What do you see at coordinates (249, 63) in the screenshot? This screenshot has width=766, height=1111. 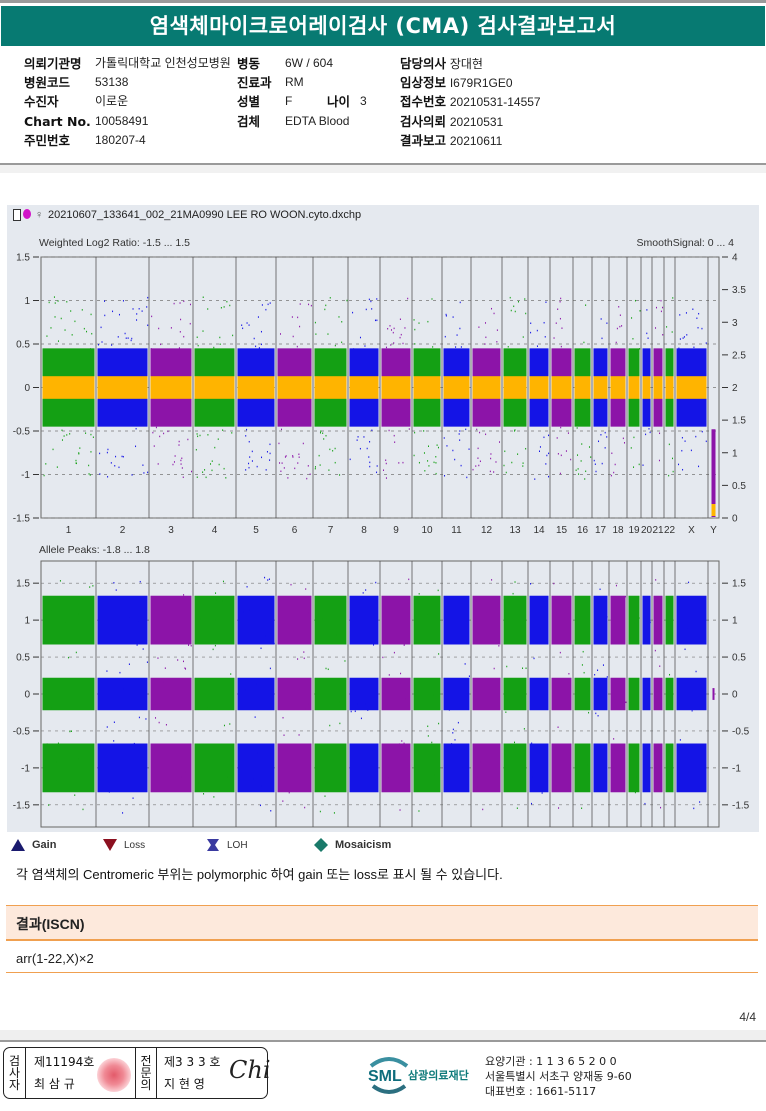 I see `label-ward: 병동` at bounding box center [249, 63].